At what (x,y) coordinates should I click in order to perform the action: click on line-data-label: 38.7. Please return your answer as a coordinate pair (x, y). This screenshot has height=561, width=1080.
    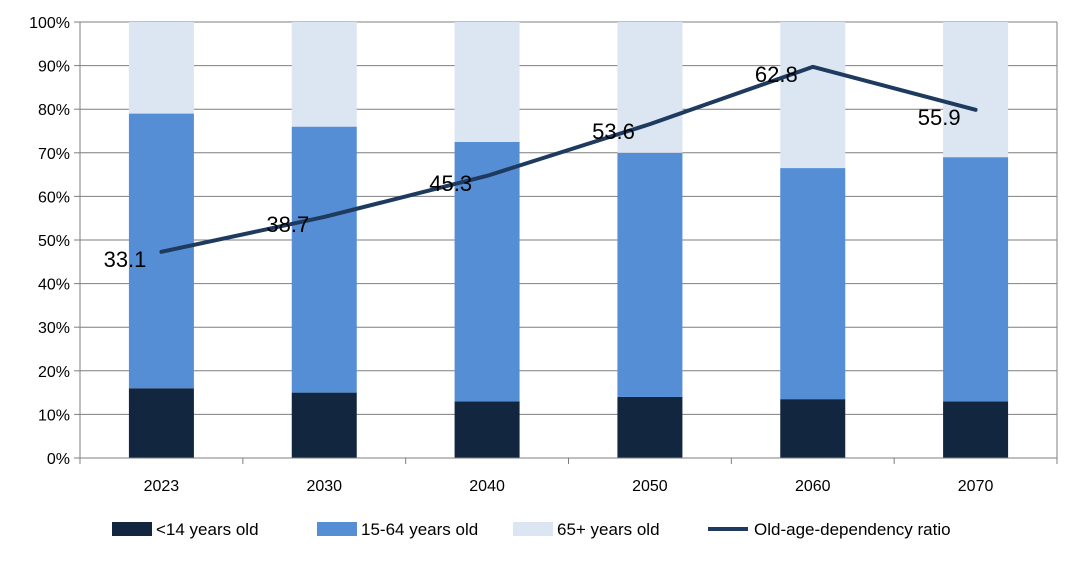
    Looking at the image, I should click on (287, 224).